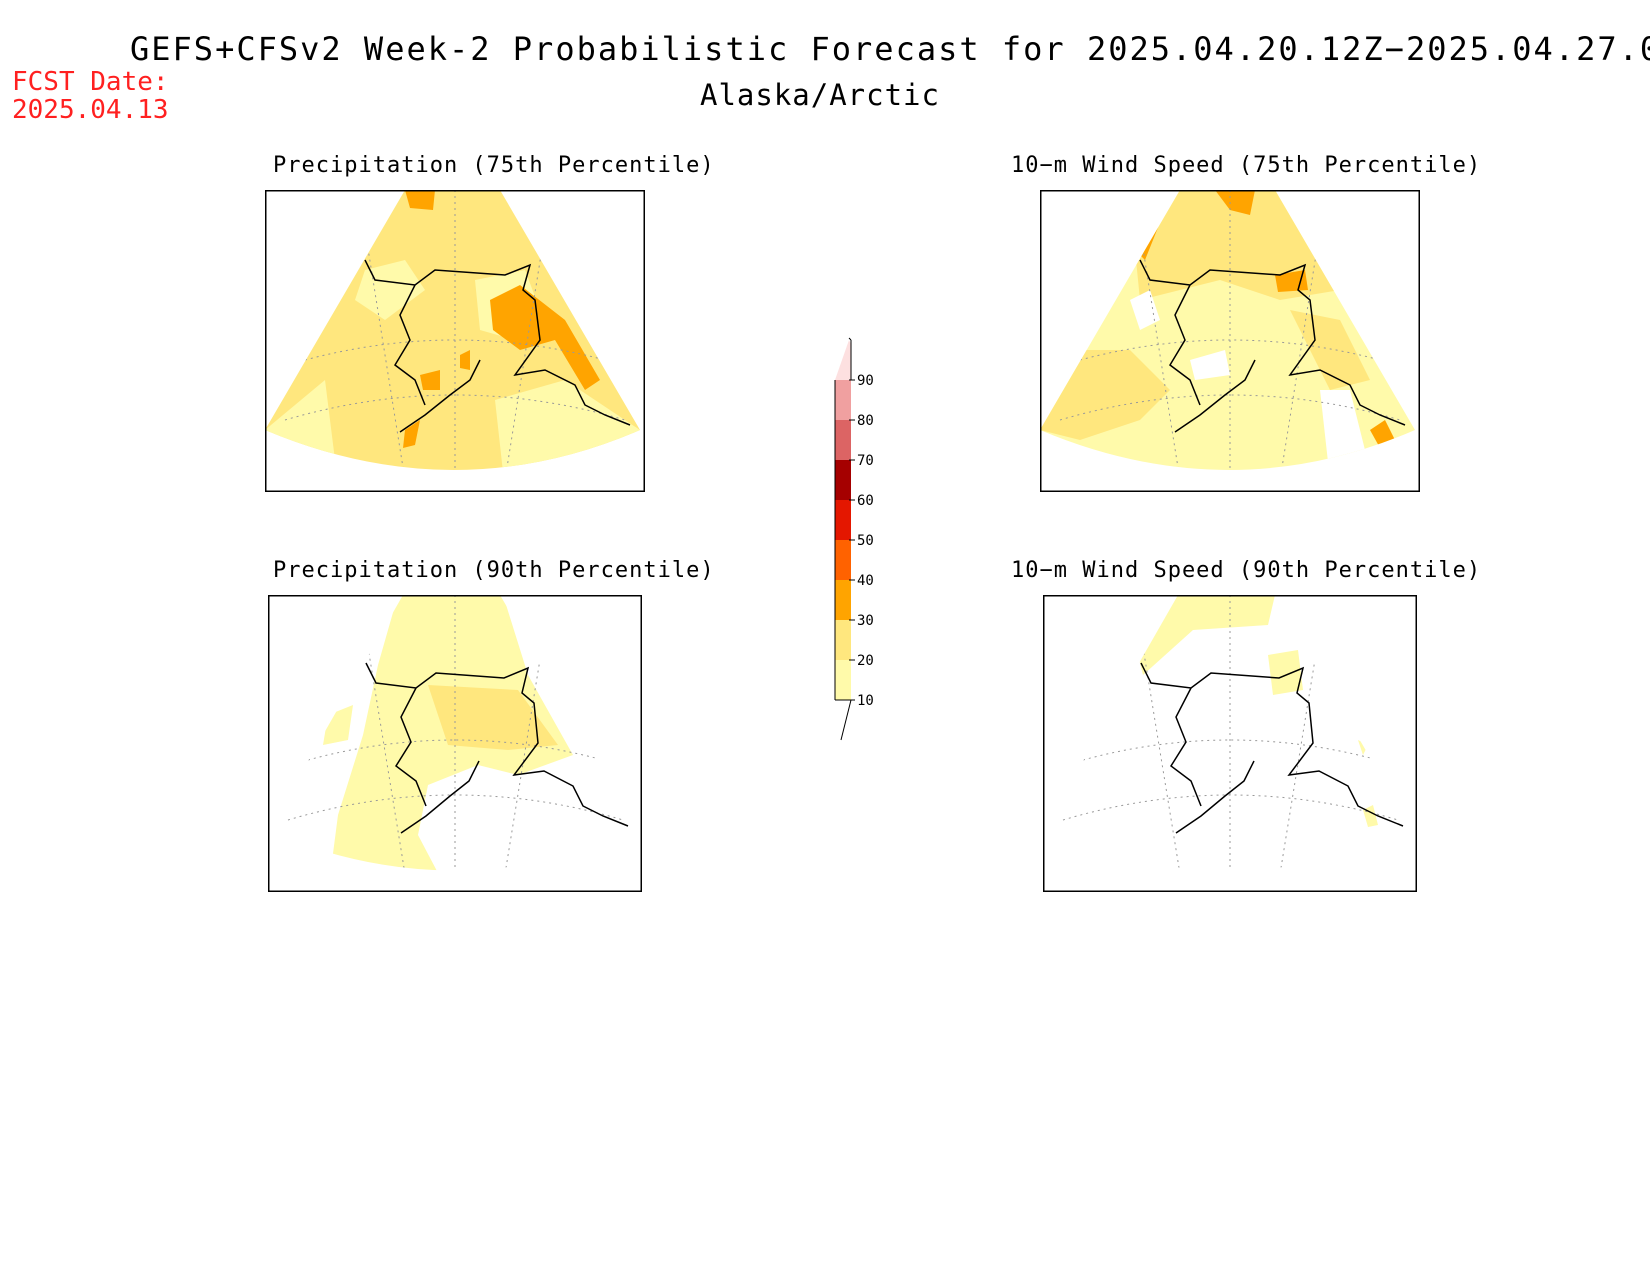  I want to click on panel-title-precip-90: Precipitation (90th Percentile), so click(494, 570).